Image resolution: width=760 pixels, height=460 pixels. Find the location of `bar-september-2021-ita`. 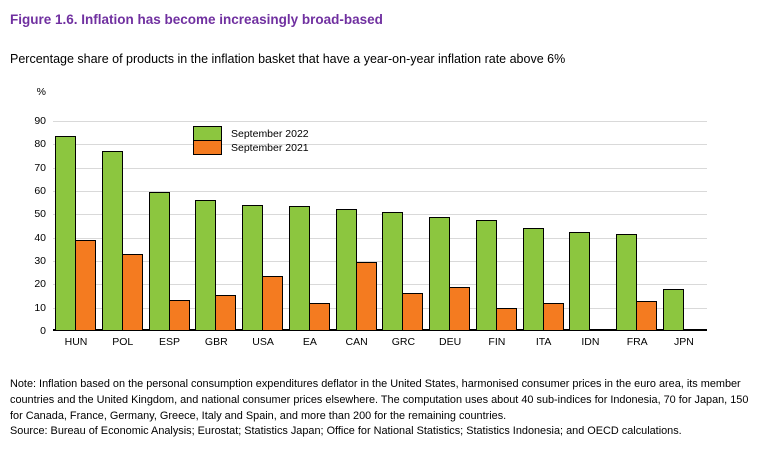

bar-september-2021-ita is located at coordinates (553, 317).